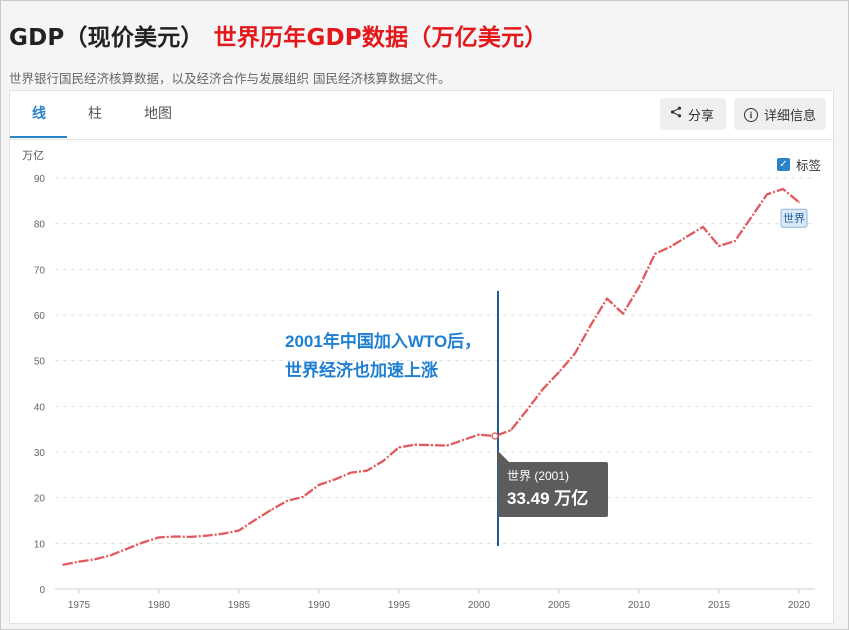 The height and width of the screenshot is (630, 849). I want to click on labels-toggle: ✓ 标签, so click(799, 164).